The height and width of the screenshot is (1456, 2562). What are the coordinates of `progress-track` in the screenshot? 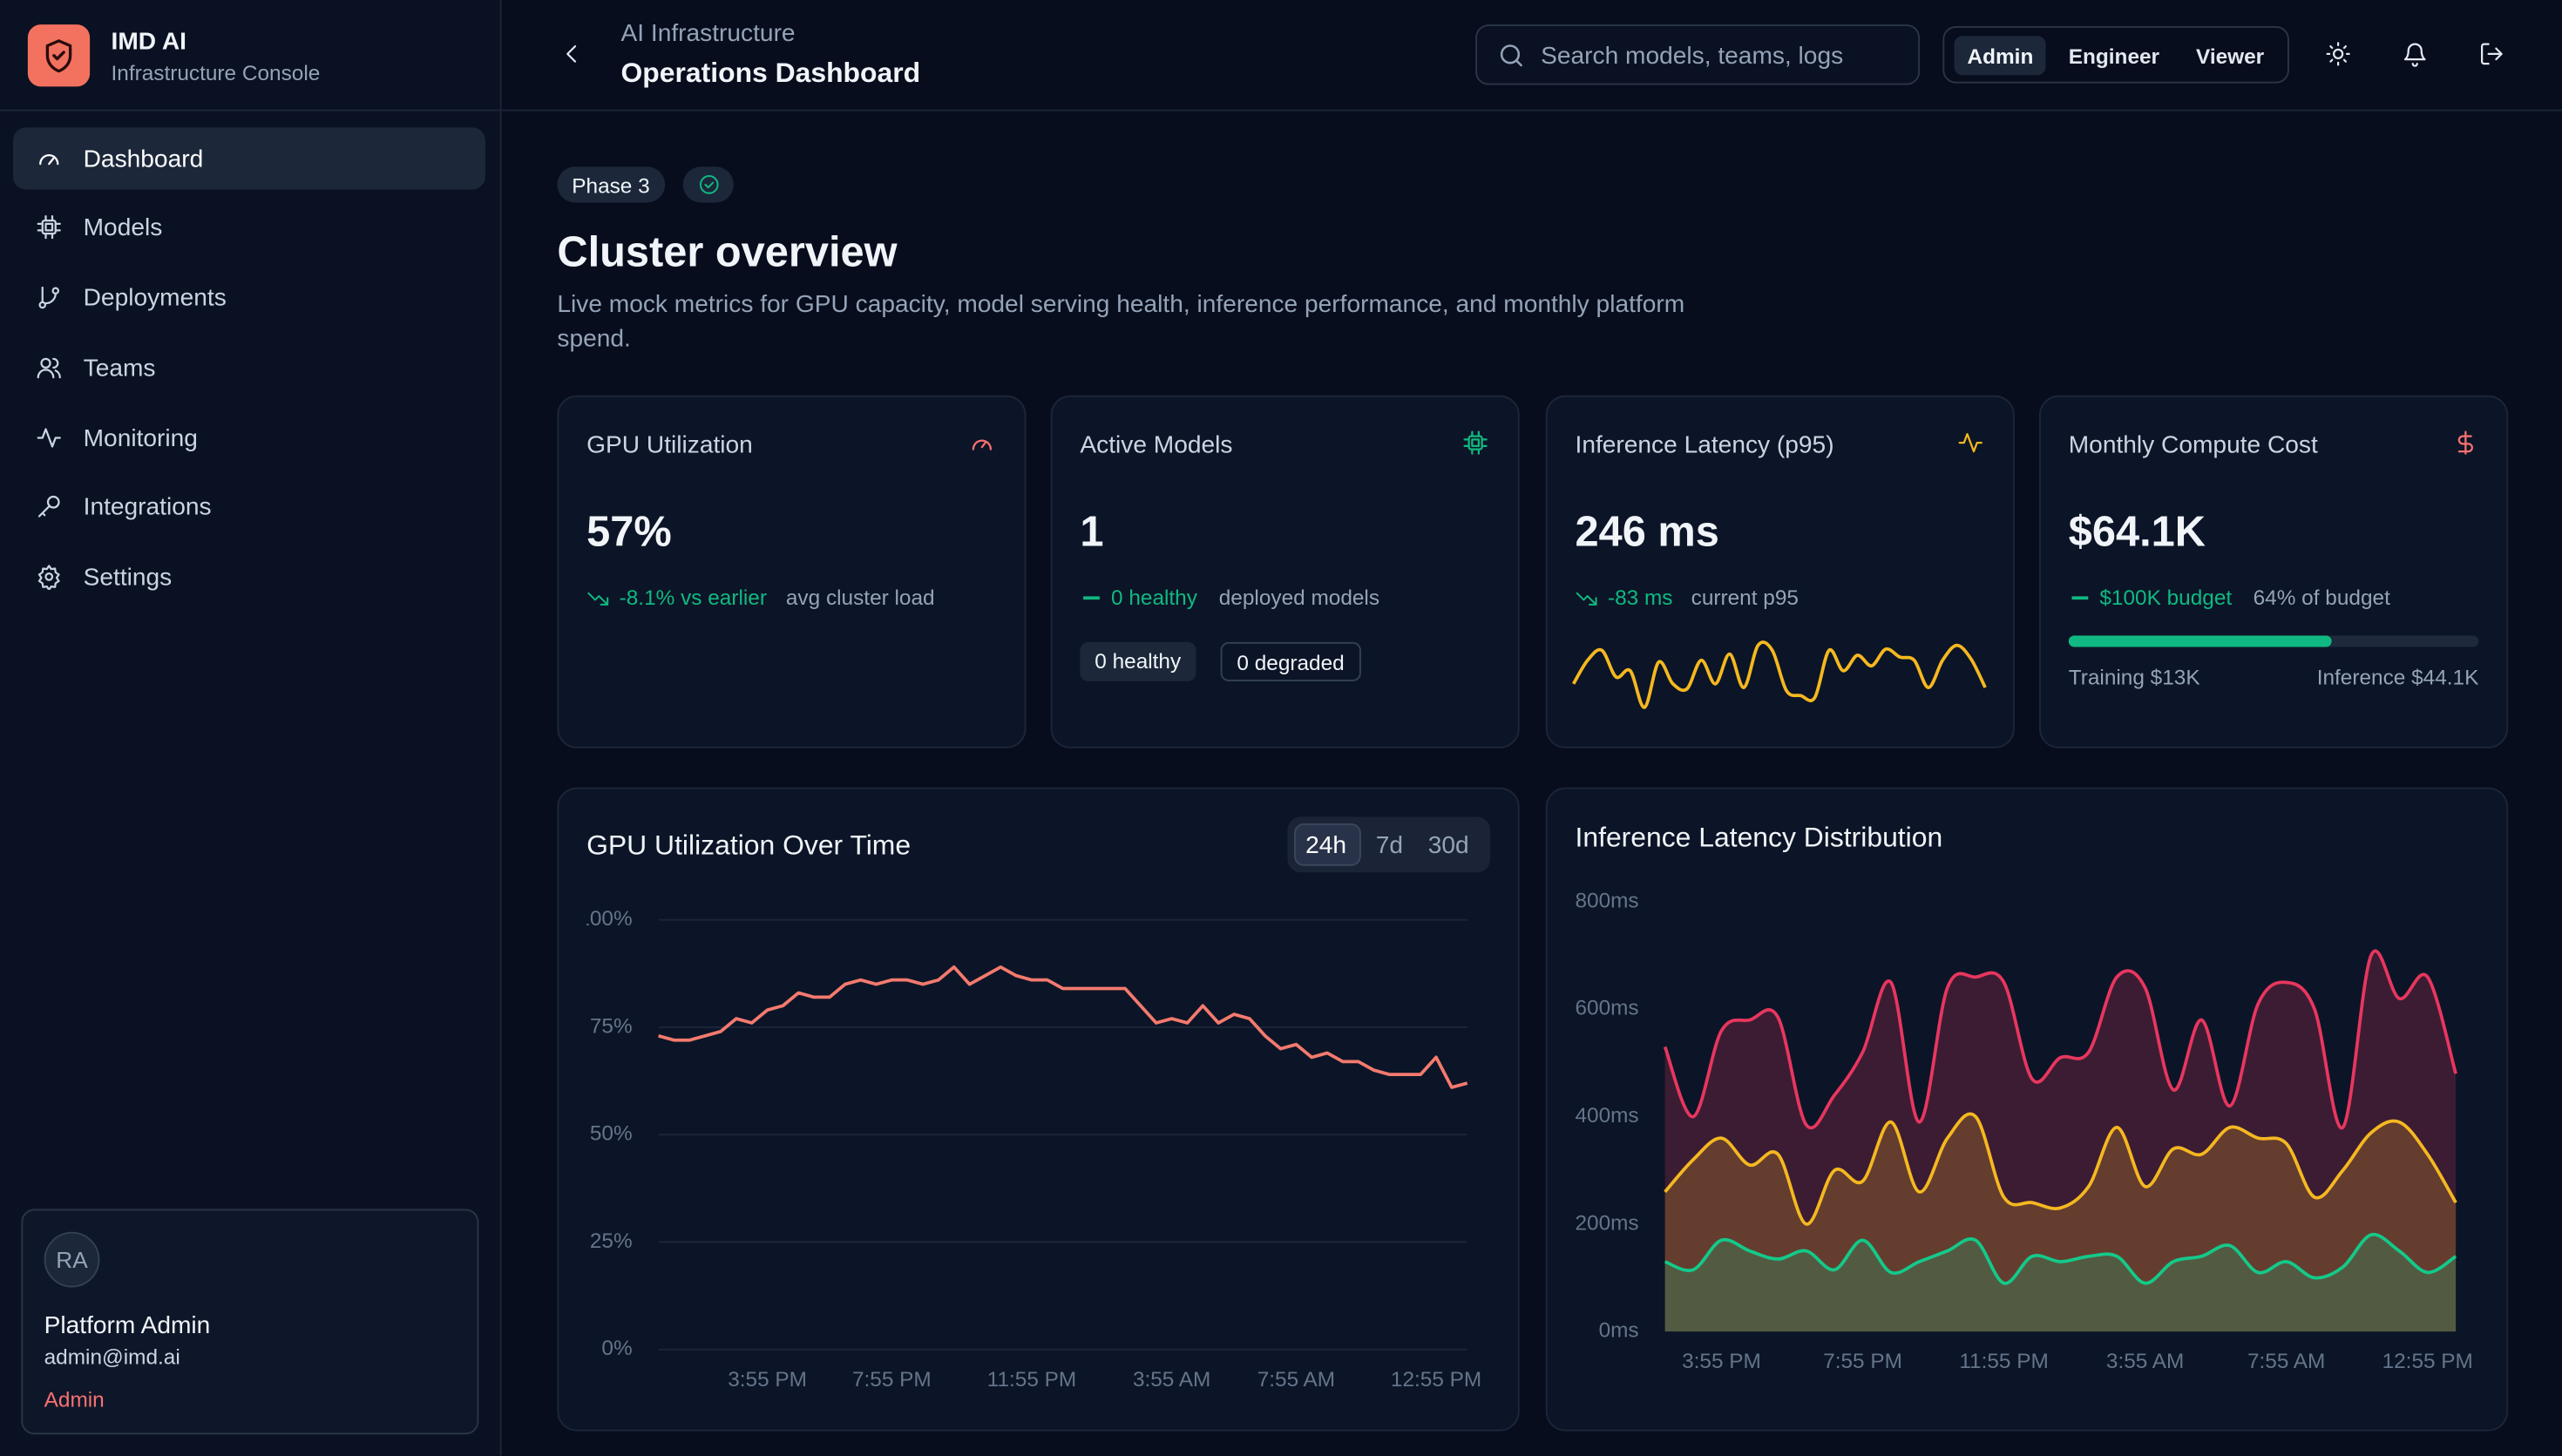 It's located at (2273, 641).